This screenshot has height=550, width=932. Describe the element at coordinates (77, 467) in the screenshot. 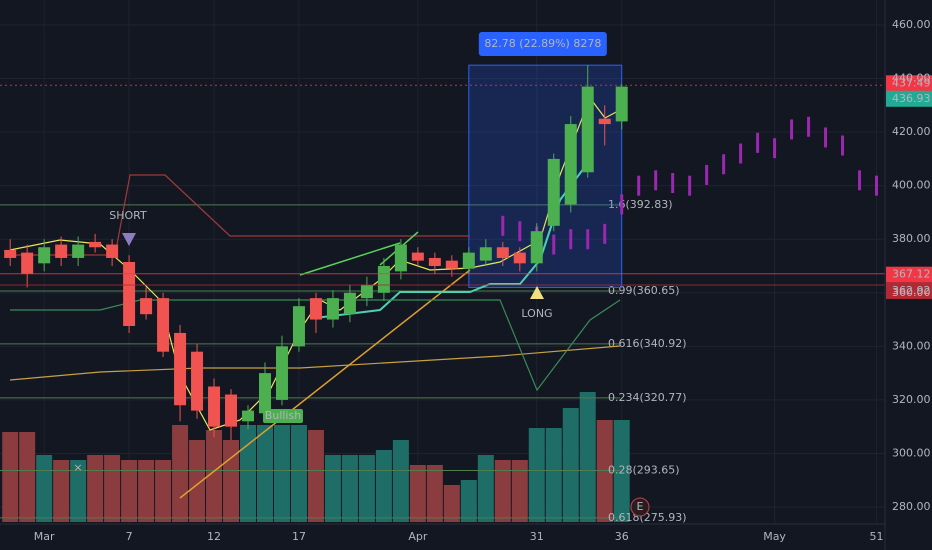

I see `cross-label: ×` at that location.